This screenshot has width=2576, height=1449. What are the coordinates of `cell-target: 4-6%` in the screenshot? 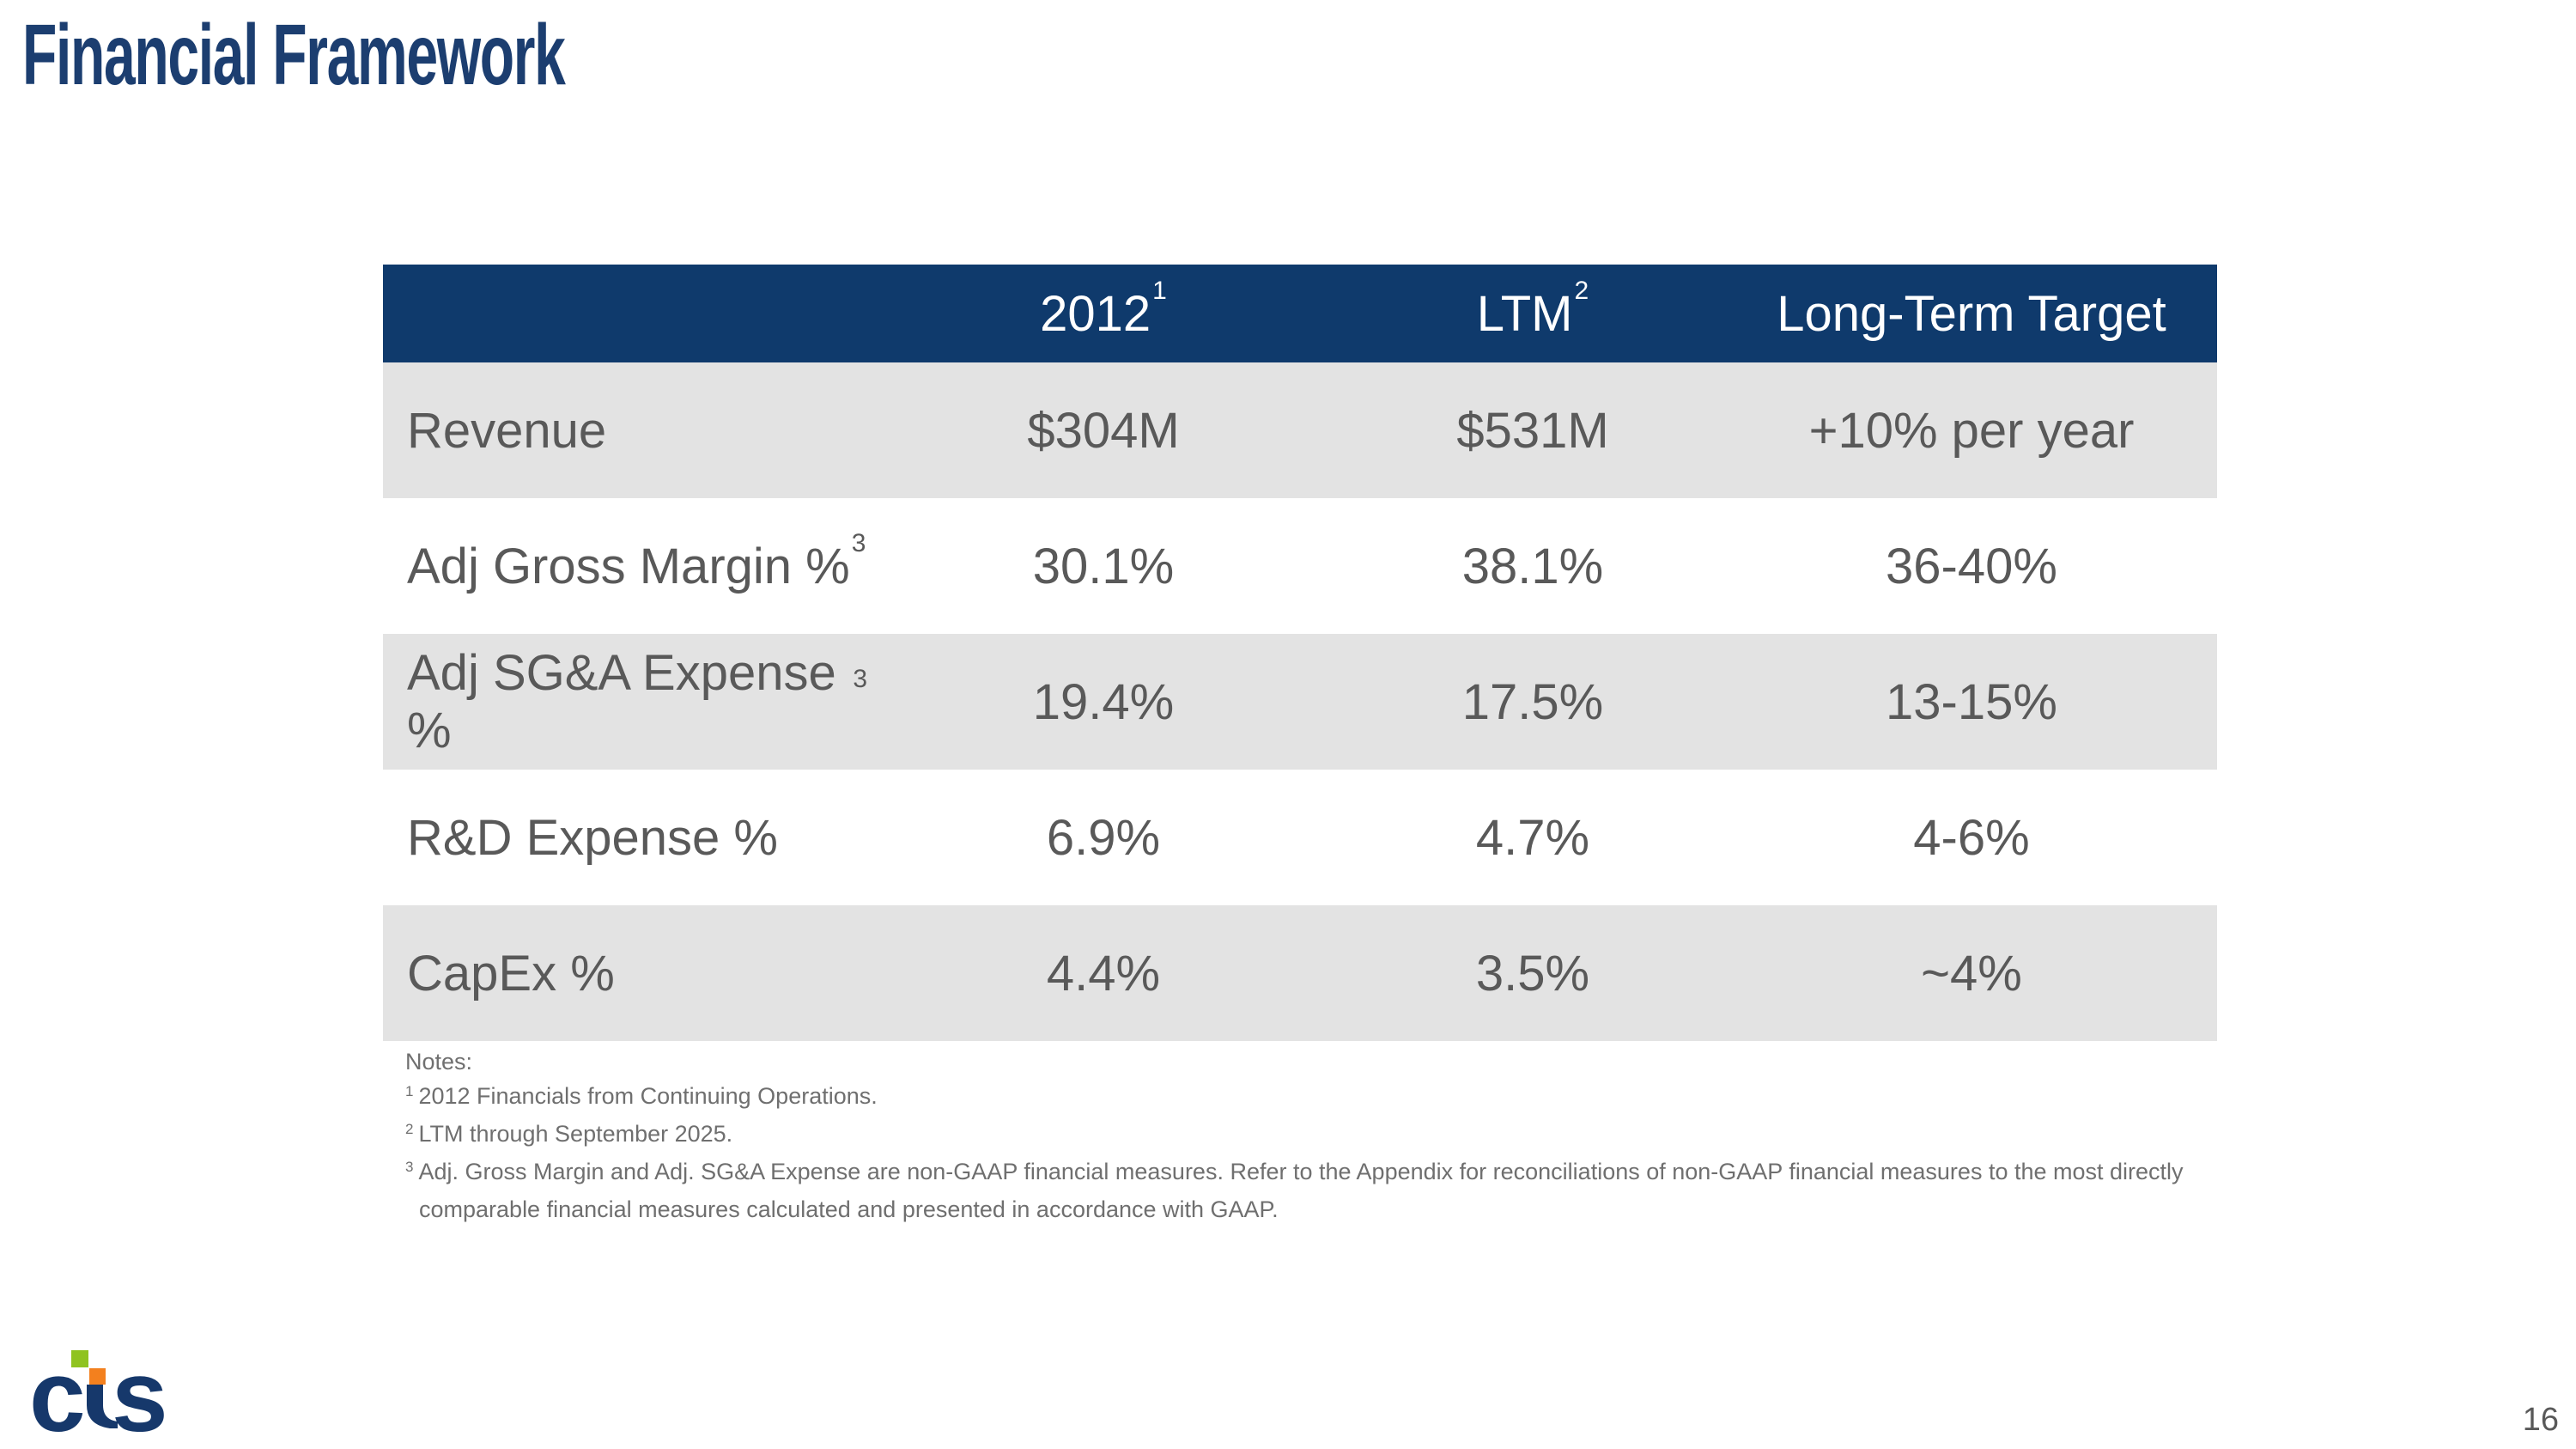 It's located at (1972, 837).